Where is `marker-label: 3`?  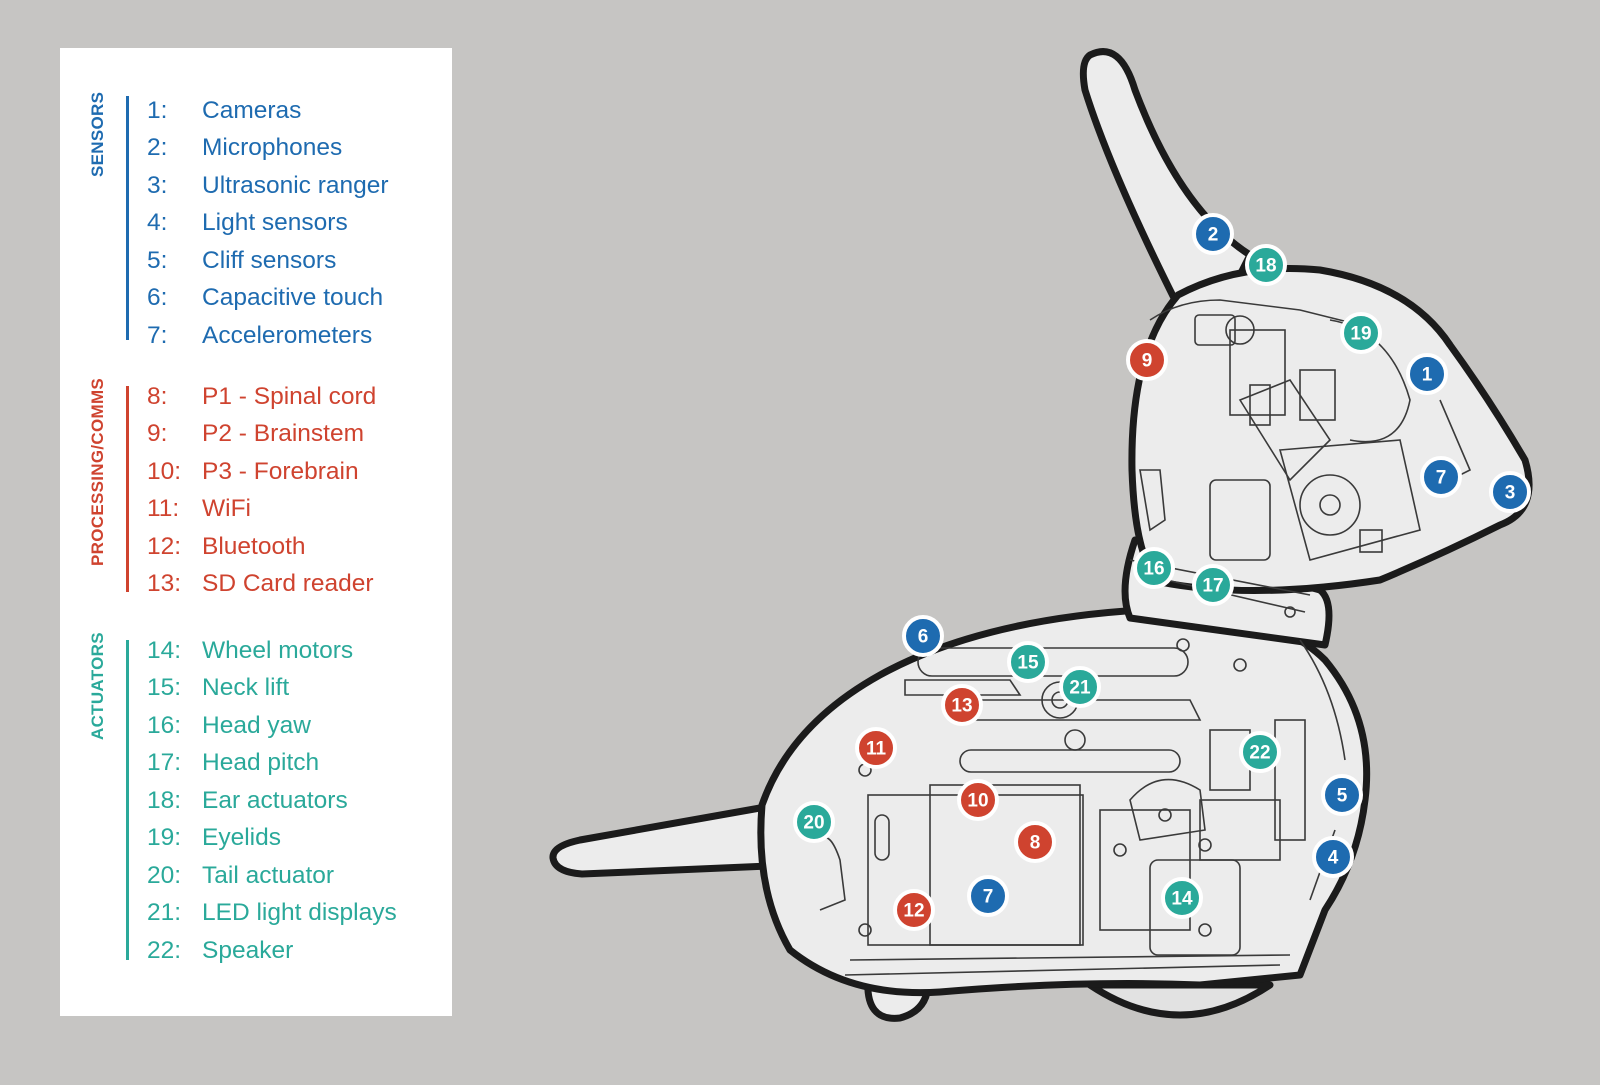
marker-label: 3 is located at coordinates (1510, 493).